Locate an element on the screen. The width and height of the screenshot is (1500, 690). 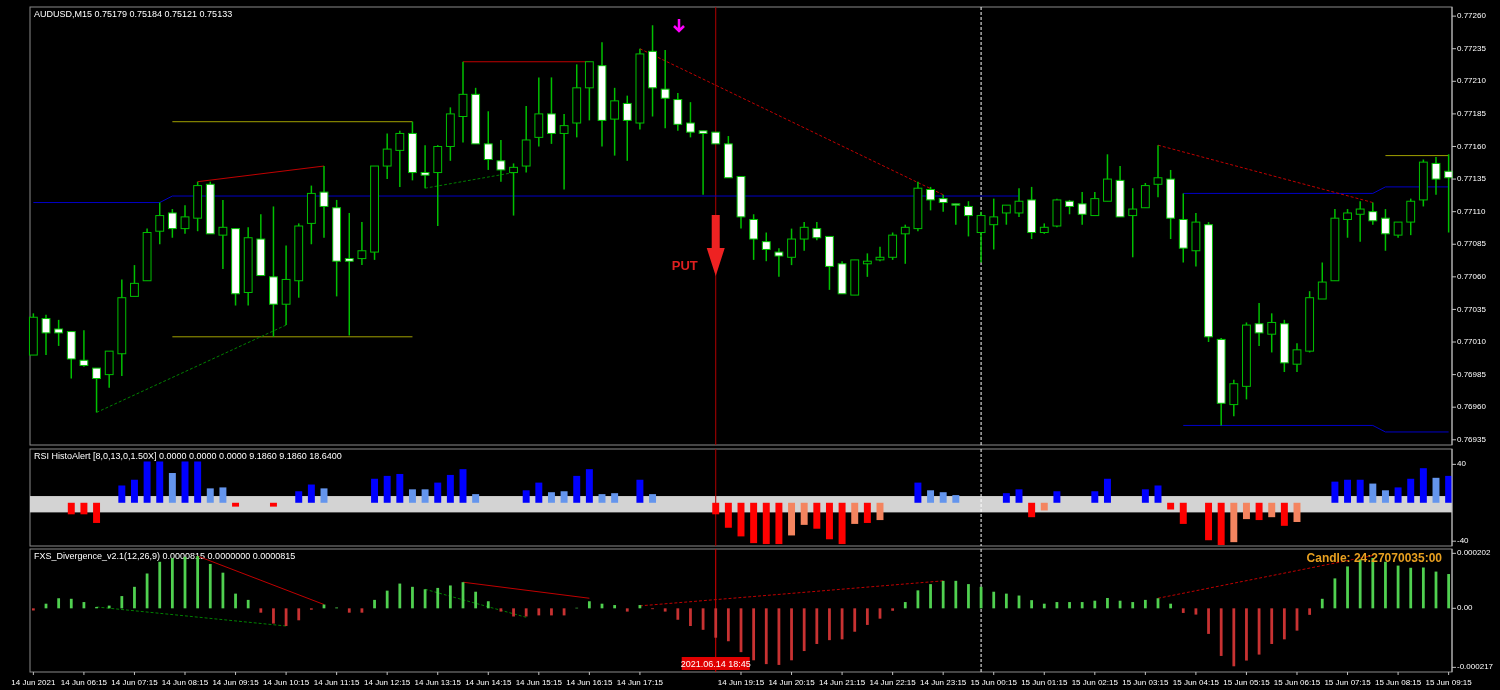
x-tick-label: 14 Jun 22:15 is located at coordinates (893, 682).